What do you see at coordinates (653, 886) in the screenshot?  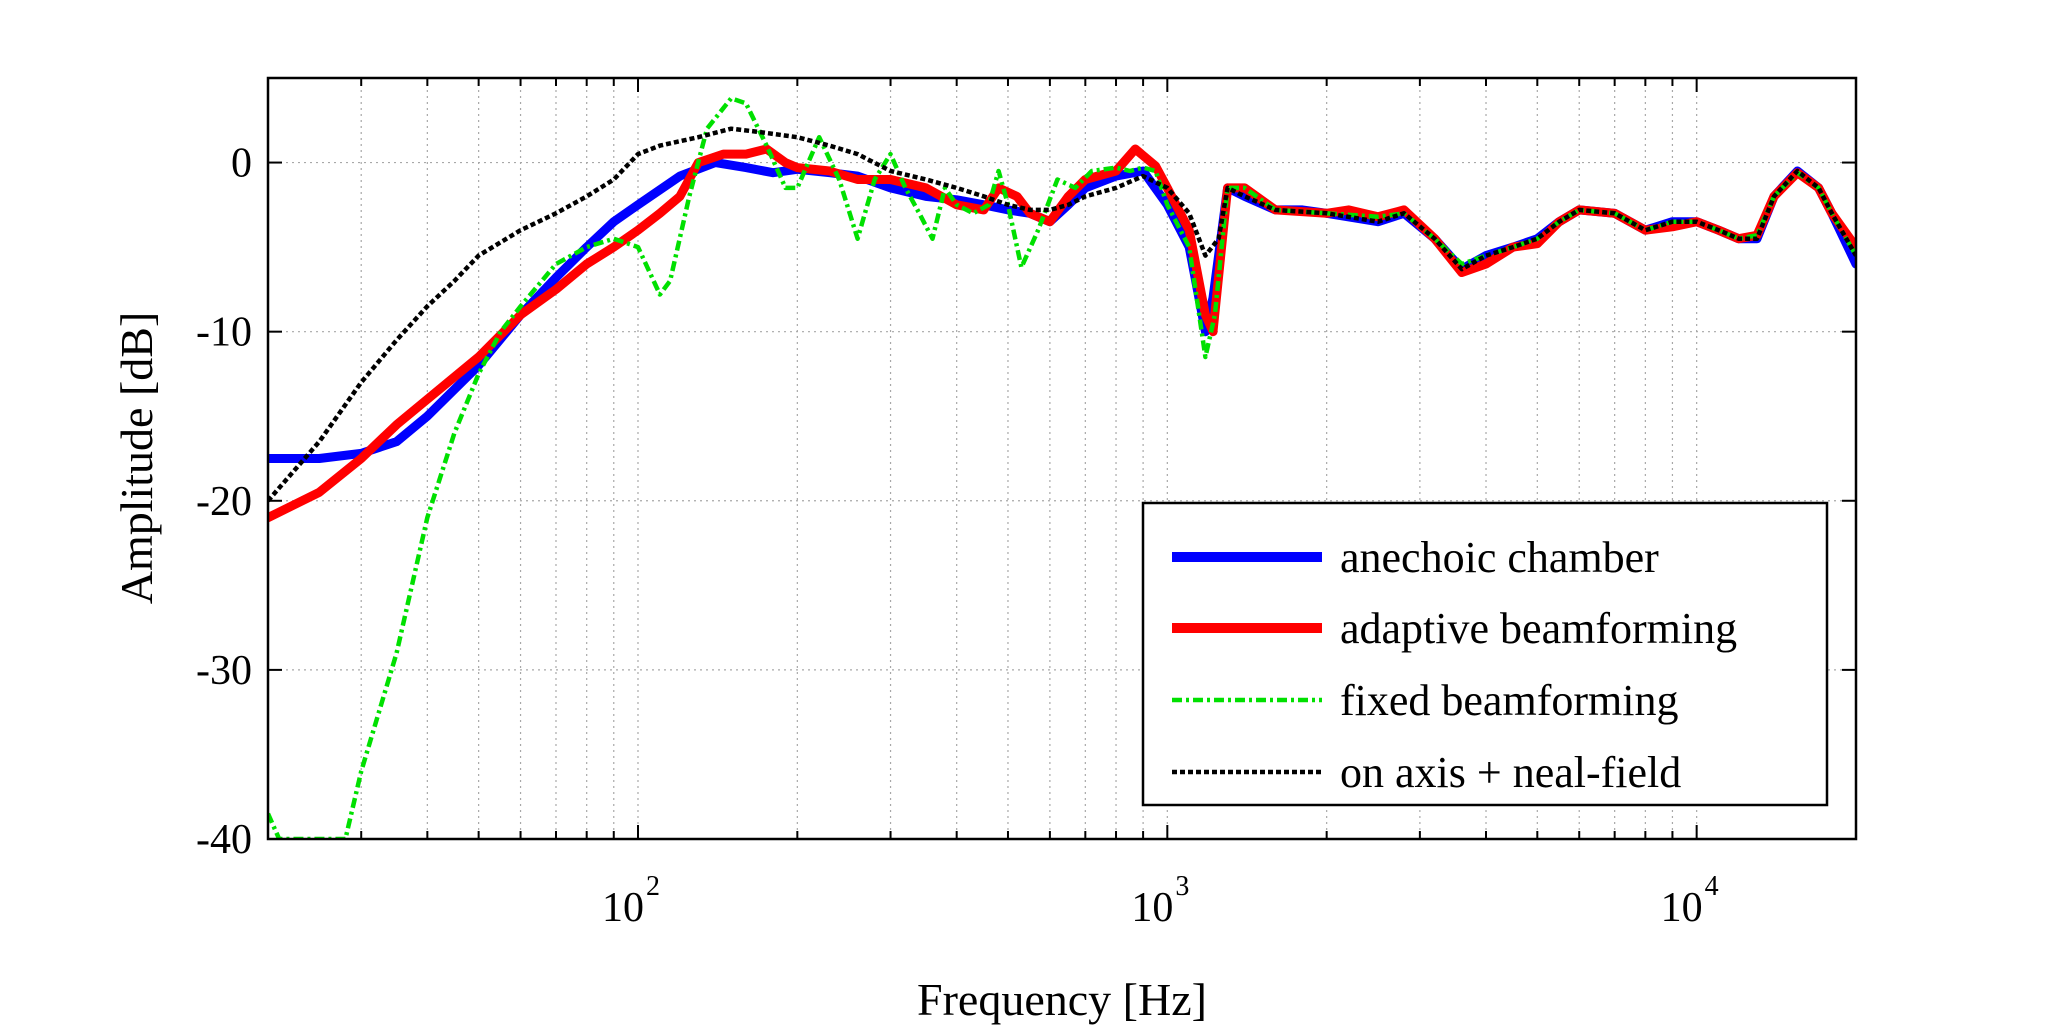 I see `x-tick-exponent: 2` at bounding box center [653, 886].